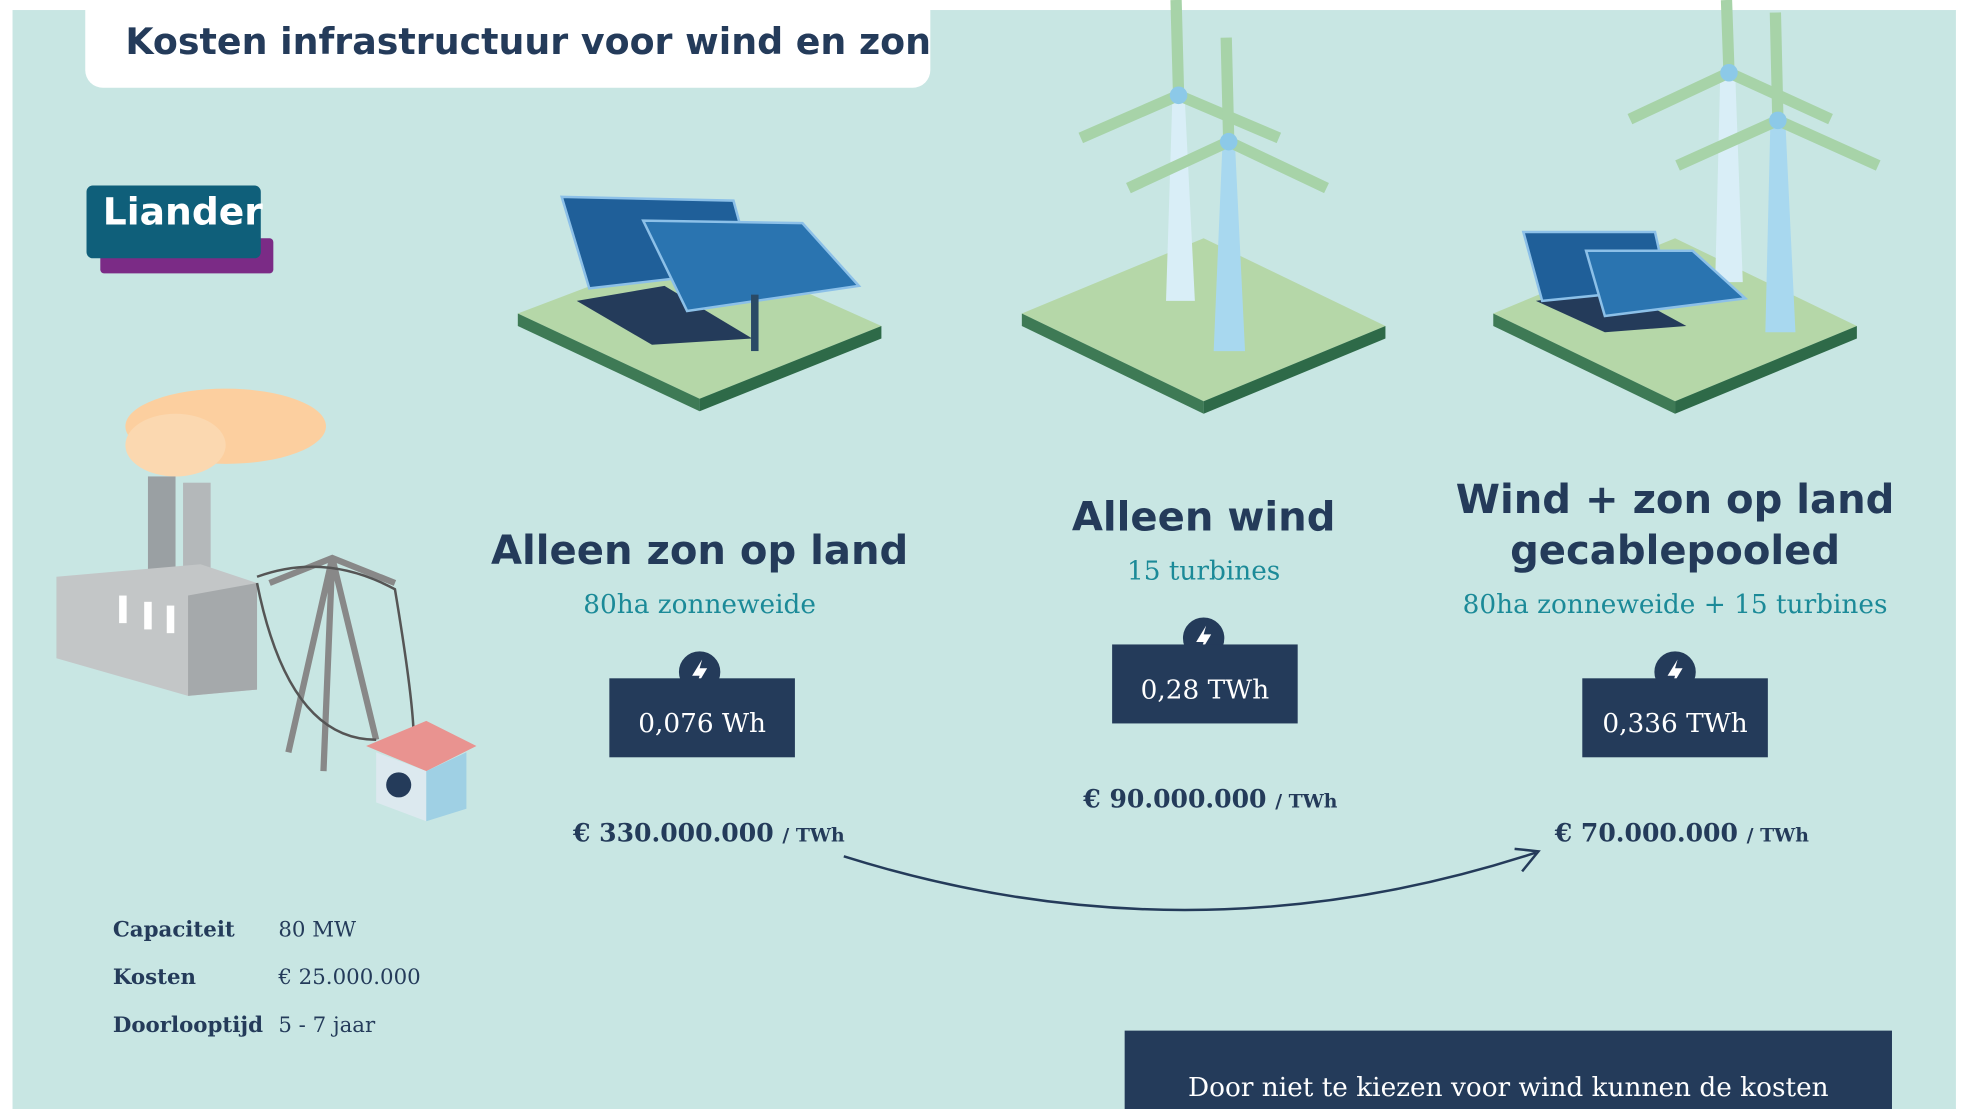 This screenshot has height=1109, width=1966. I want to click on cost-value: € 70.000.000, so click(1646, 832).